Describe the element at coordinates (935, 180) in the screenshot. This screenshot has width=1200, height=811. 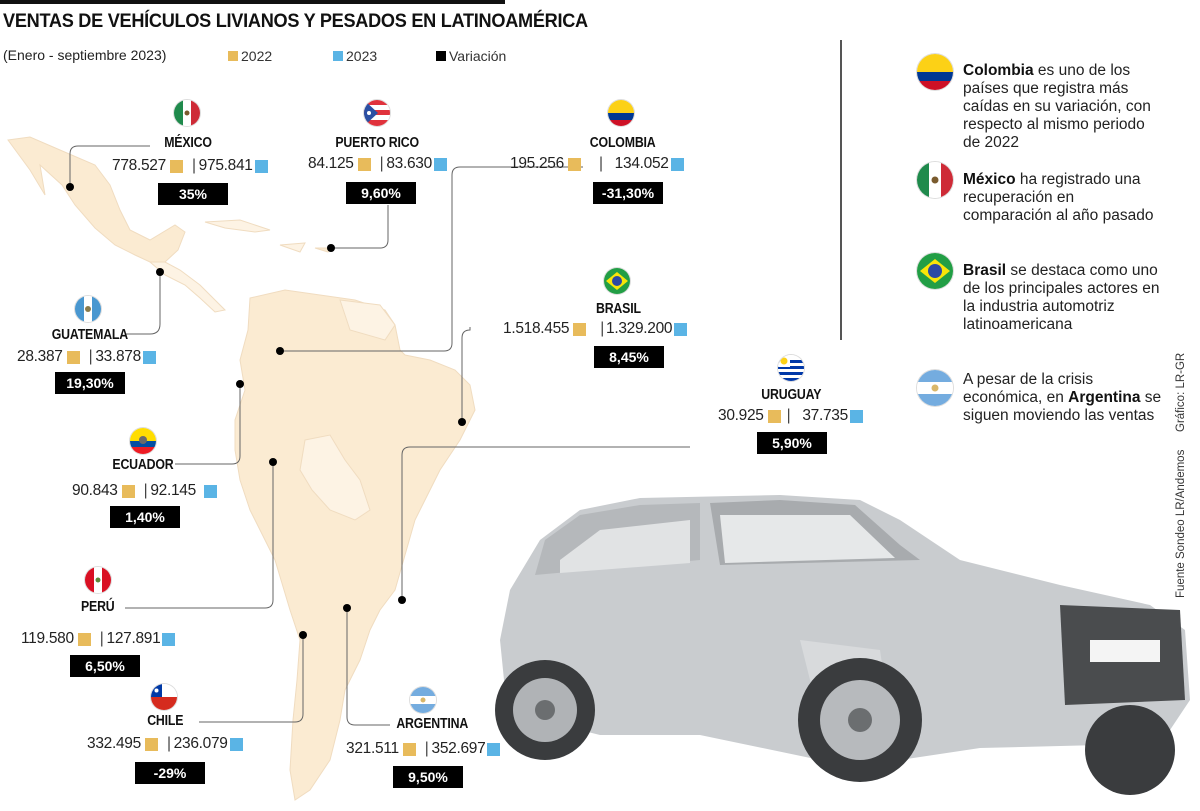
I see `mexico-note-flag-icon` at that location.